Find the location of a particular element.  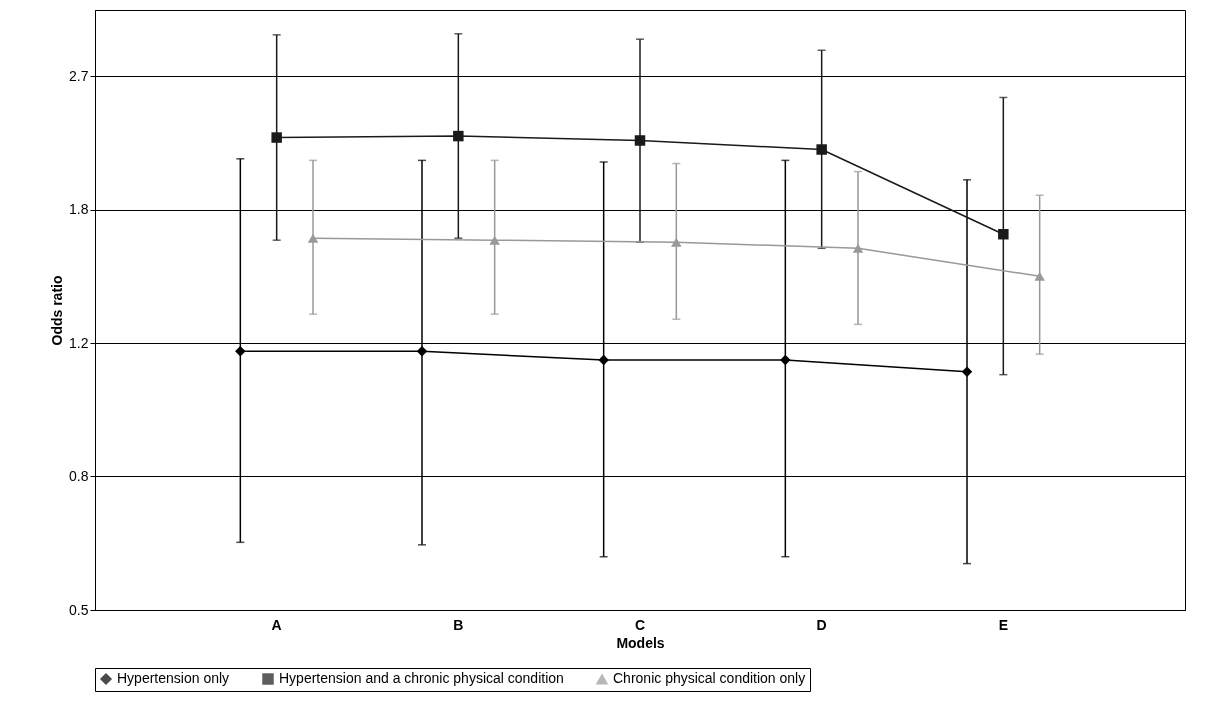

legend-label: Chronic physical condition only is located at coordinates (709, 678).